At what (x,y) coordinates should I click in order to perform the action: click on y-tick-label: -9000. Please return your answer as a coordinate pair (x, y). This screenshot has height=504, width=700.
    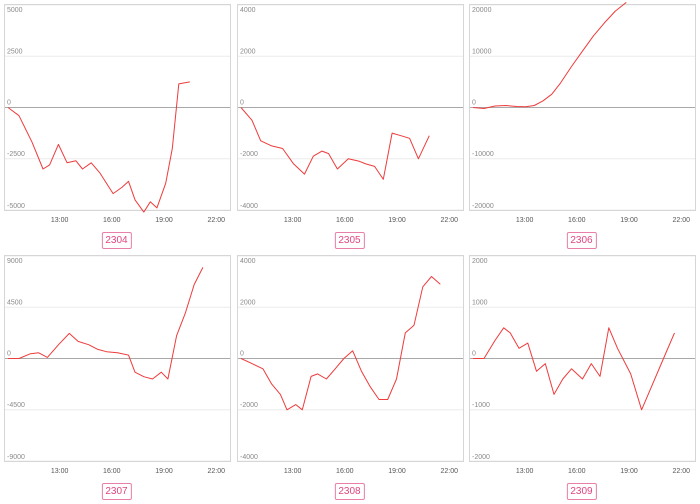
    Looking at the image, I should click on (16, 457).